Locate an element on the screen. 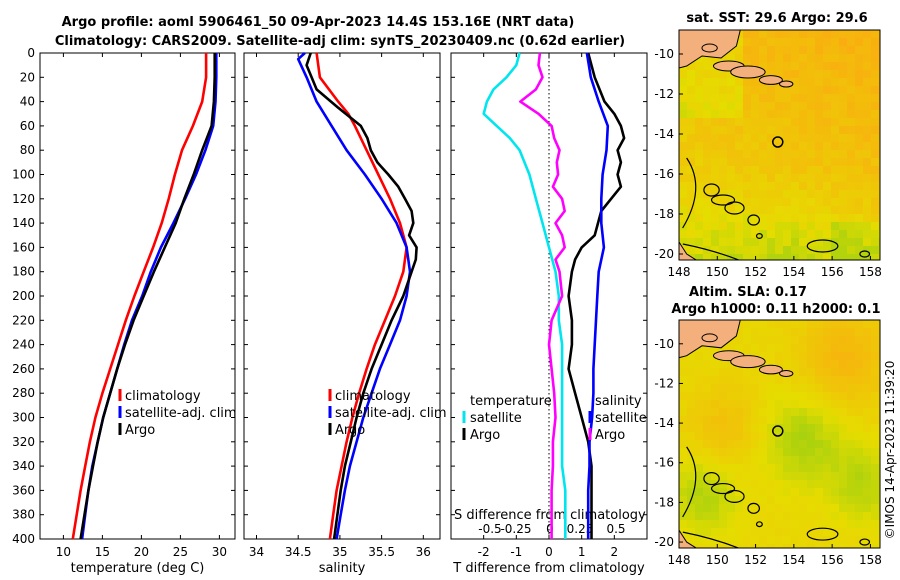  x-axis-label: salinity is located at coordinates (342, 568).